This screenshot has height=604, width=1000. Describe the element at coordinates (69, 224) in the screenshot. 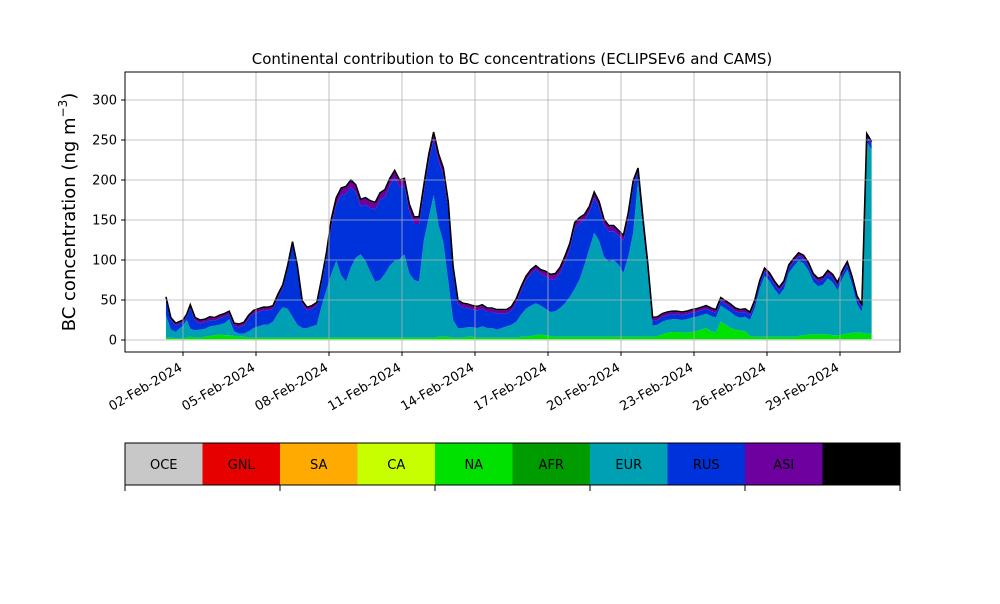

I see `y-axis-label-main: BC concentration (ng m` at that location.